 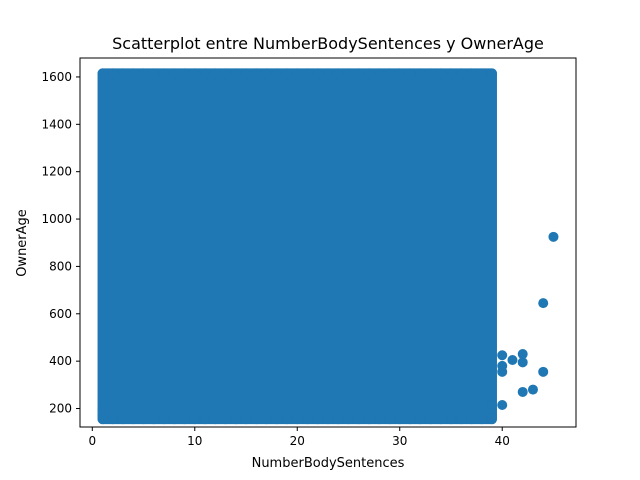 What do you see at coordinates (328, 463) in the screenshot?
I see `x-axis-label: NumberBodySentences` at bounding box center [328, 463].